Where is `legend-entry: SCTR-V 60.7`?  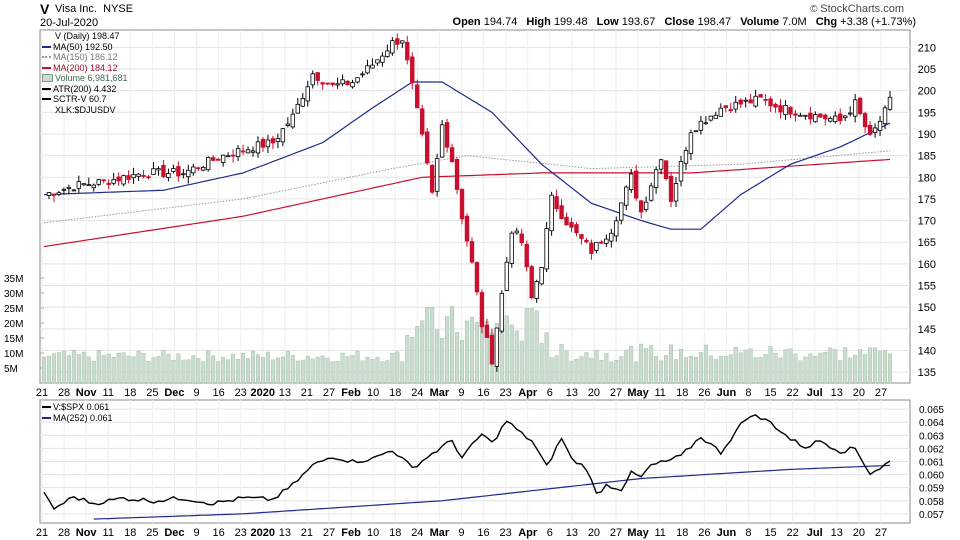 legend-entry: SCTR-V 60.7 is located at coordinates (85, 99).